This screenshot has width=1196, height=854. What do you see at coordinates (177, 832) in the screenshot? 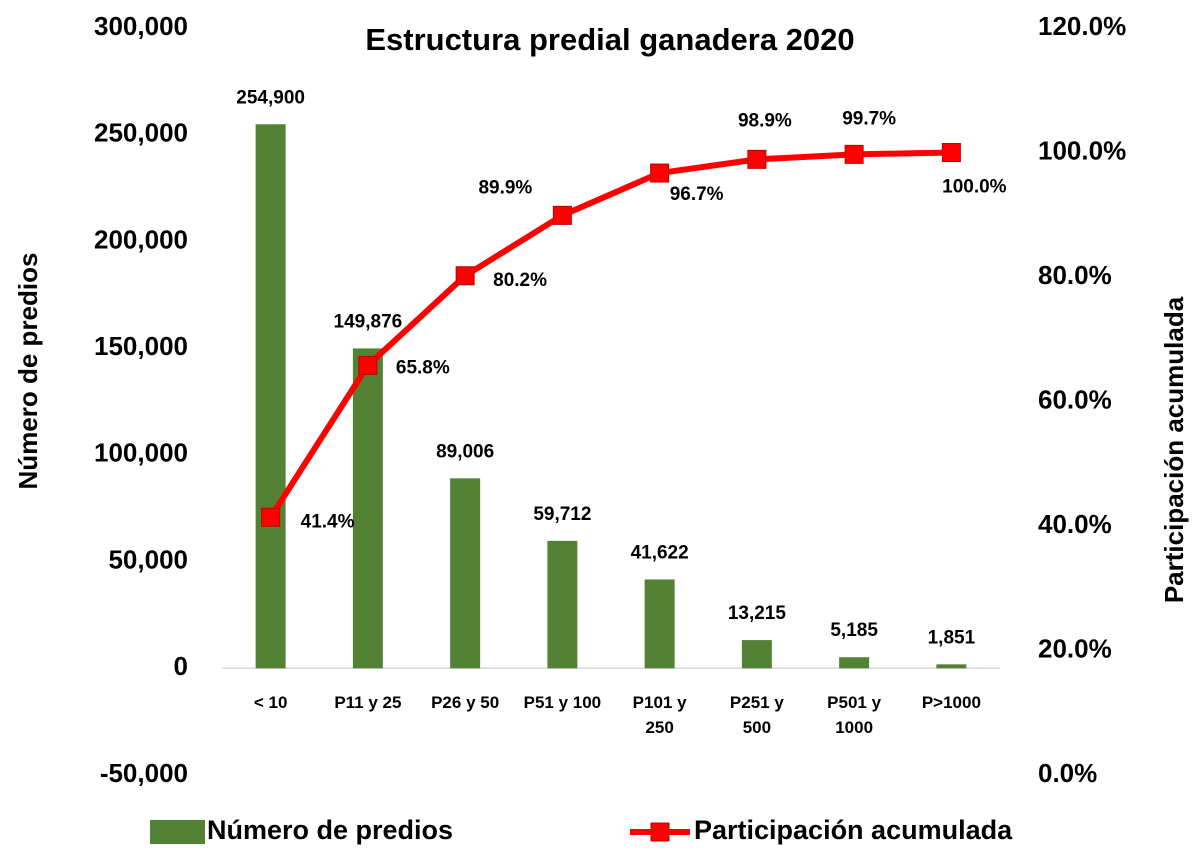
I see `legend-swatch` at bounding box center [177, 832].